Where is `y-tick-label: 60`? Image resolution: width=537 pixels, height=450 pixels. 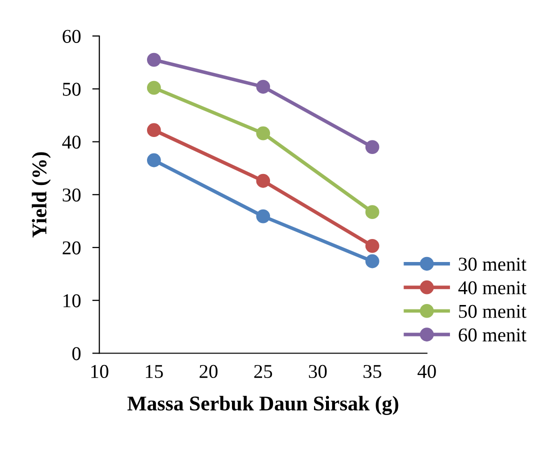 y-tick-label: 60 is located at coordinates (71, 36).